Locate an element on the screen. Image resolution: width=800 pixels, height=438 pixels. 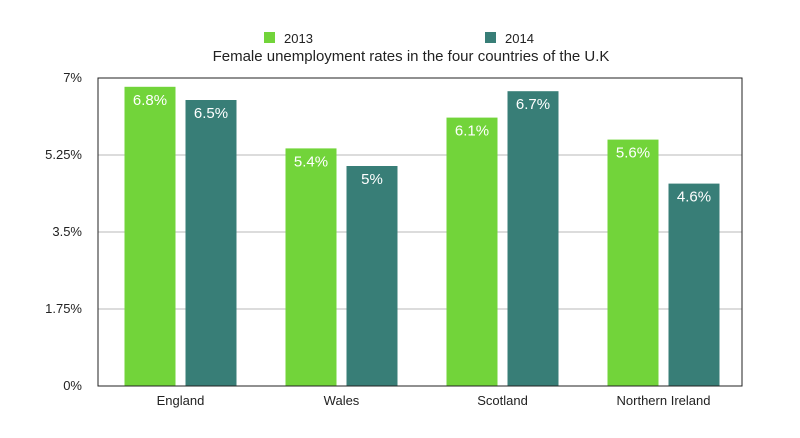
bar-2013-wales is located at coordinates (311, 267).